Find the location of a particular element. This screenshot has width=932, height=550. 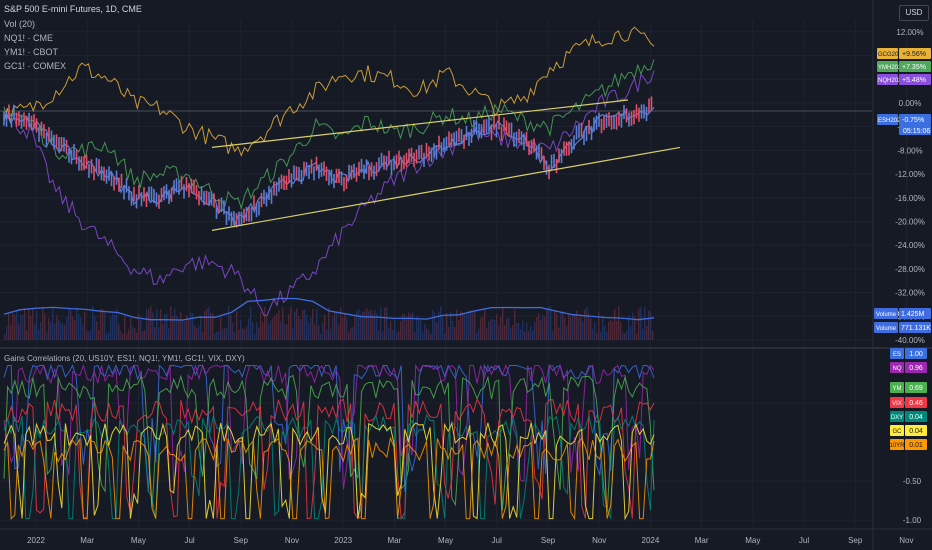

vol-legend: Vol (20) is located at coordinates (20, 24).